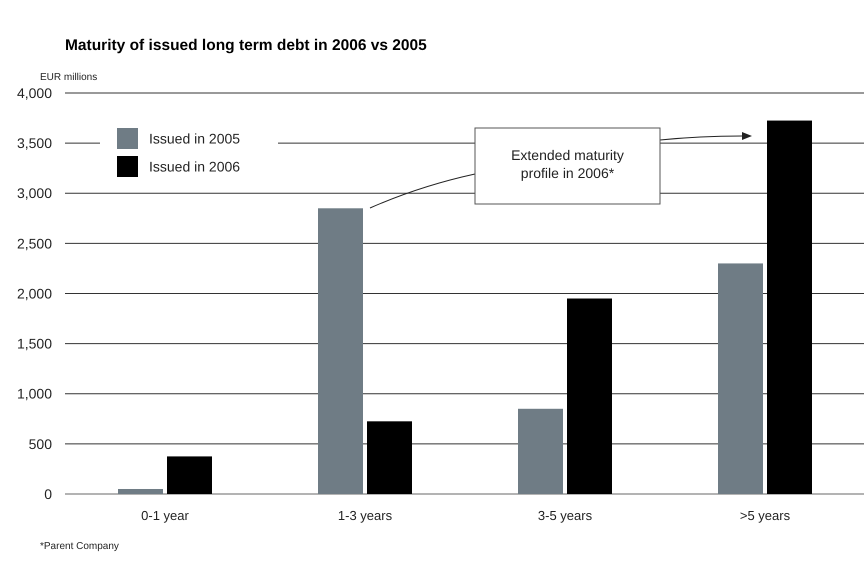 The image size is (864, 562). Describe the element at coordinates (79, 546) in the screenshot. I see `text: *Parent Company` at that location.